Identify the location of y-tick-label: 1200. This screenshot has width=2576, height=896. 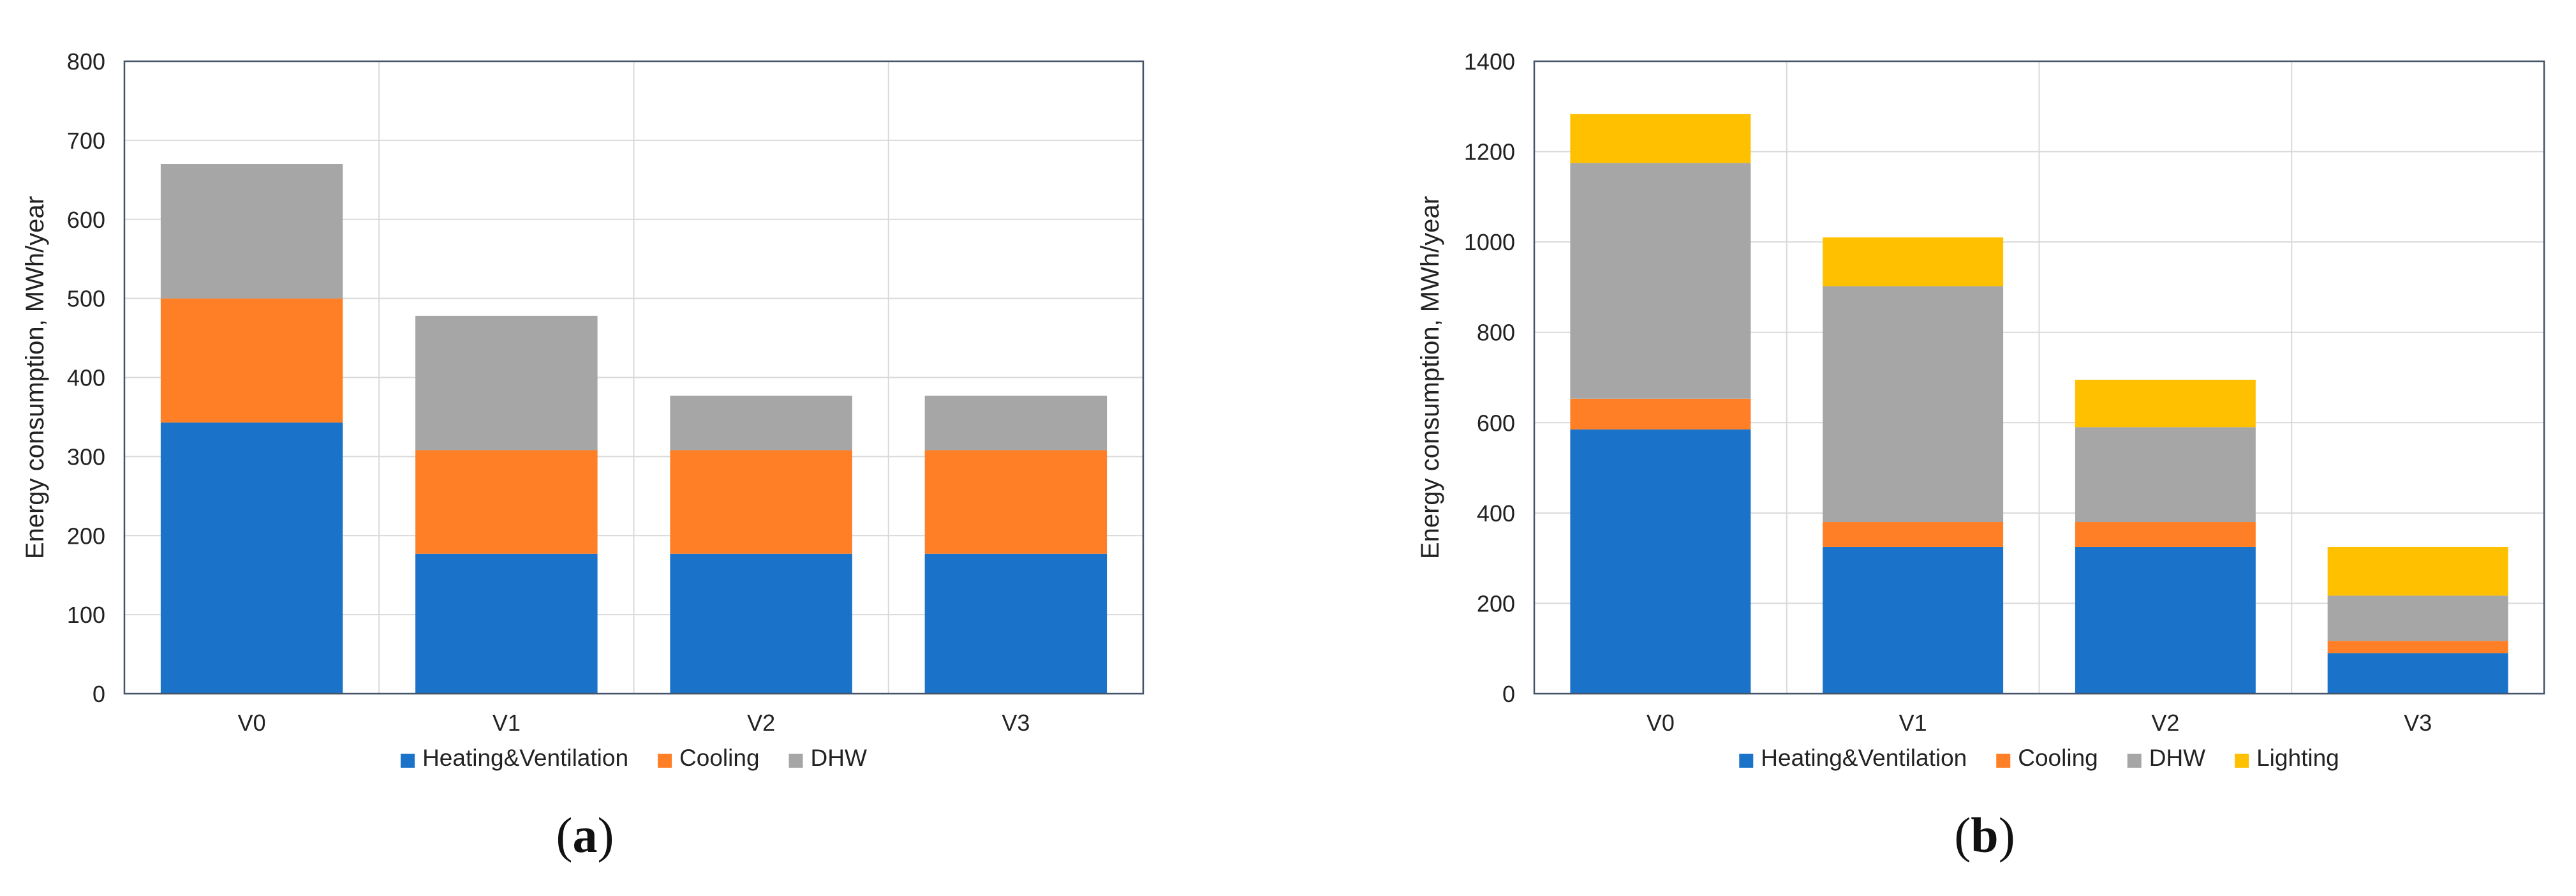
(1489, 152).